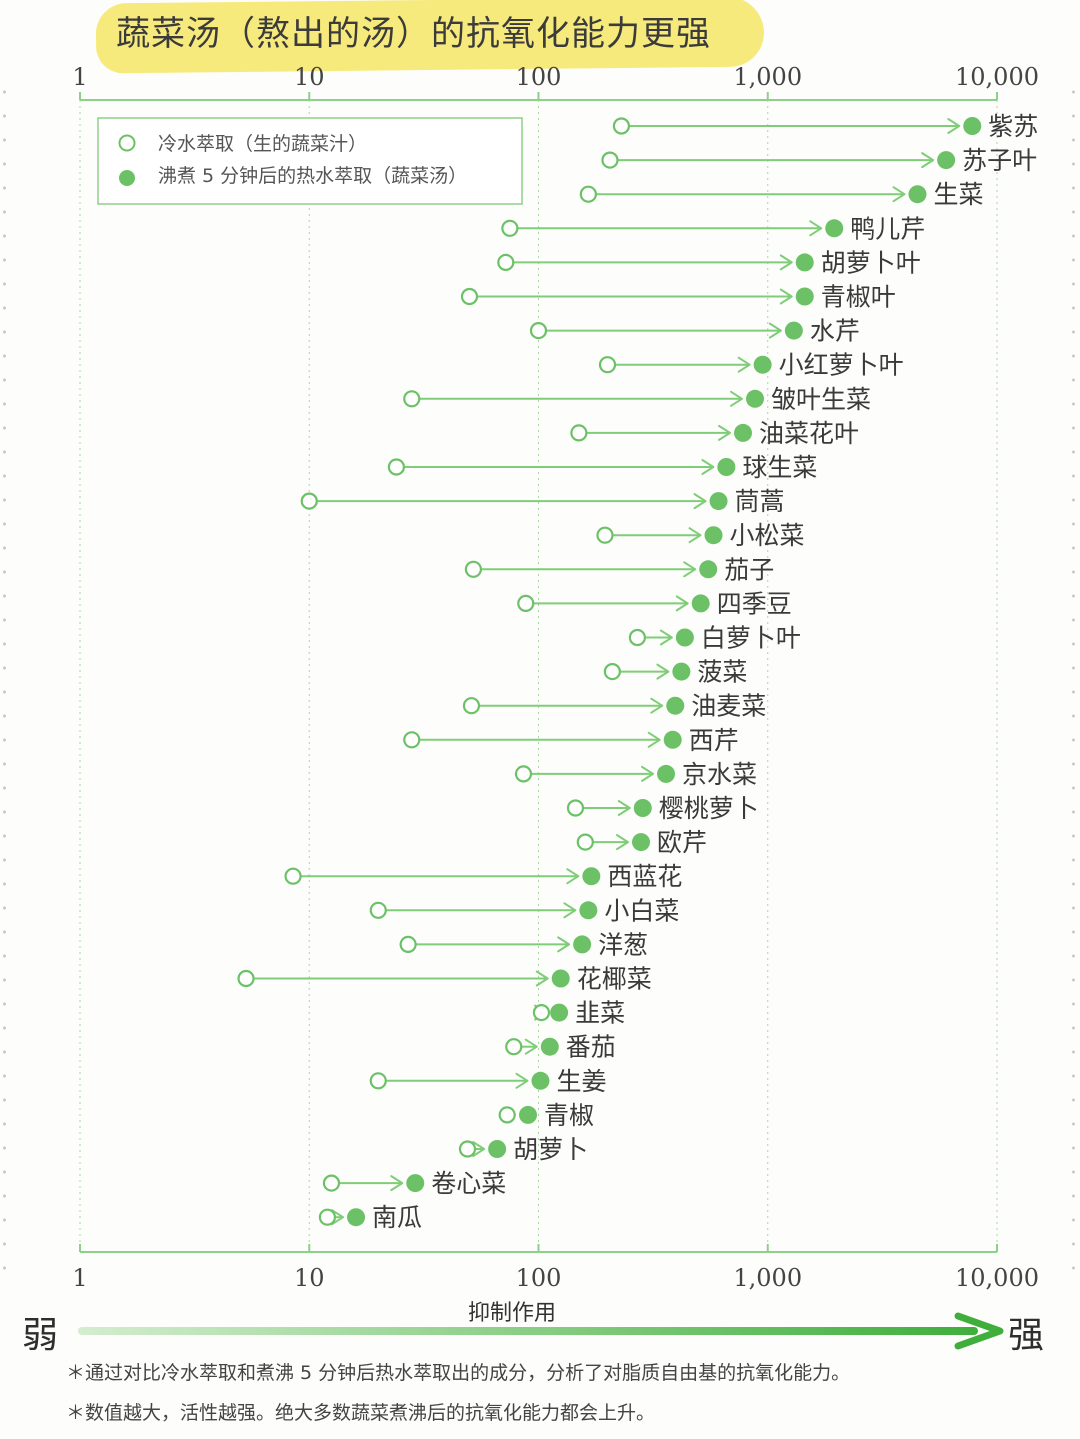  Describe the element at coordinates (614, 706) in the screenshot. I see `row-油麦菜: 油麦菜` at that location.